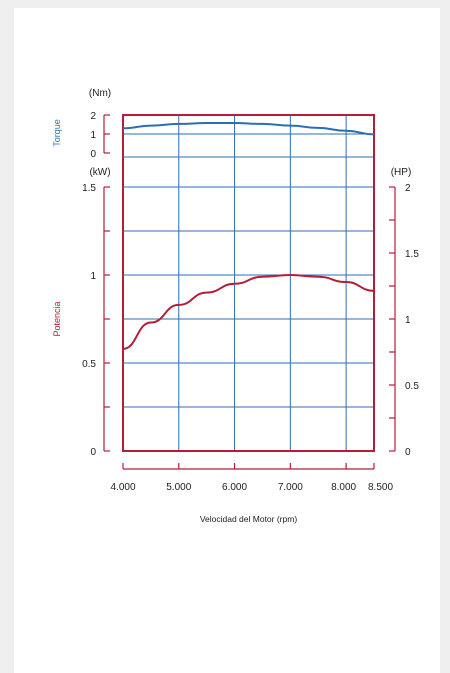 The image size is (450, 673). What do you see at coordinates (93, 276) in the screenshot?
I see `power-tick-label: 1` at bounding box center [93, 276].